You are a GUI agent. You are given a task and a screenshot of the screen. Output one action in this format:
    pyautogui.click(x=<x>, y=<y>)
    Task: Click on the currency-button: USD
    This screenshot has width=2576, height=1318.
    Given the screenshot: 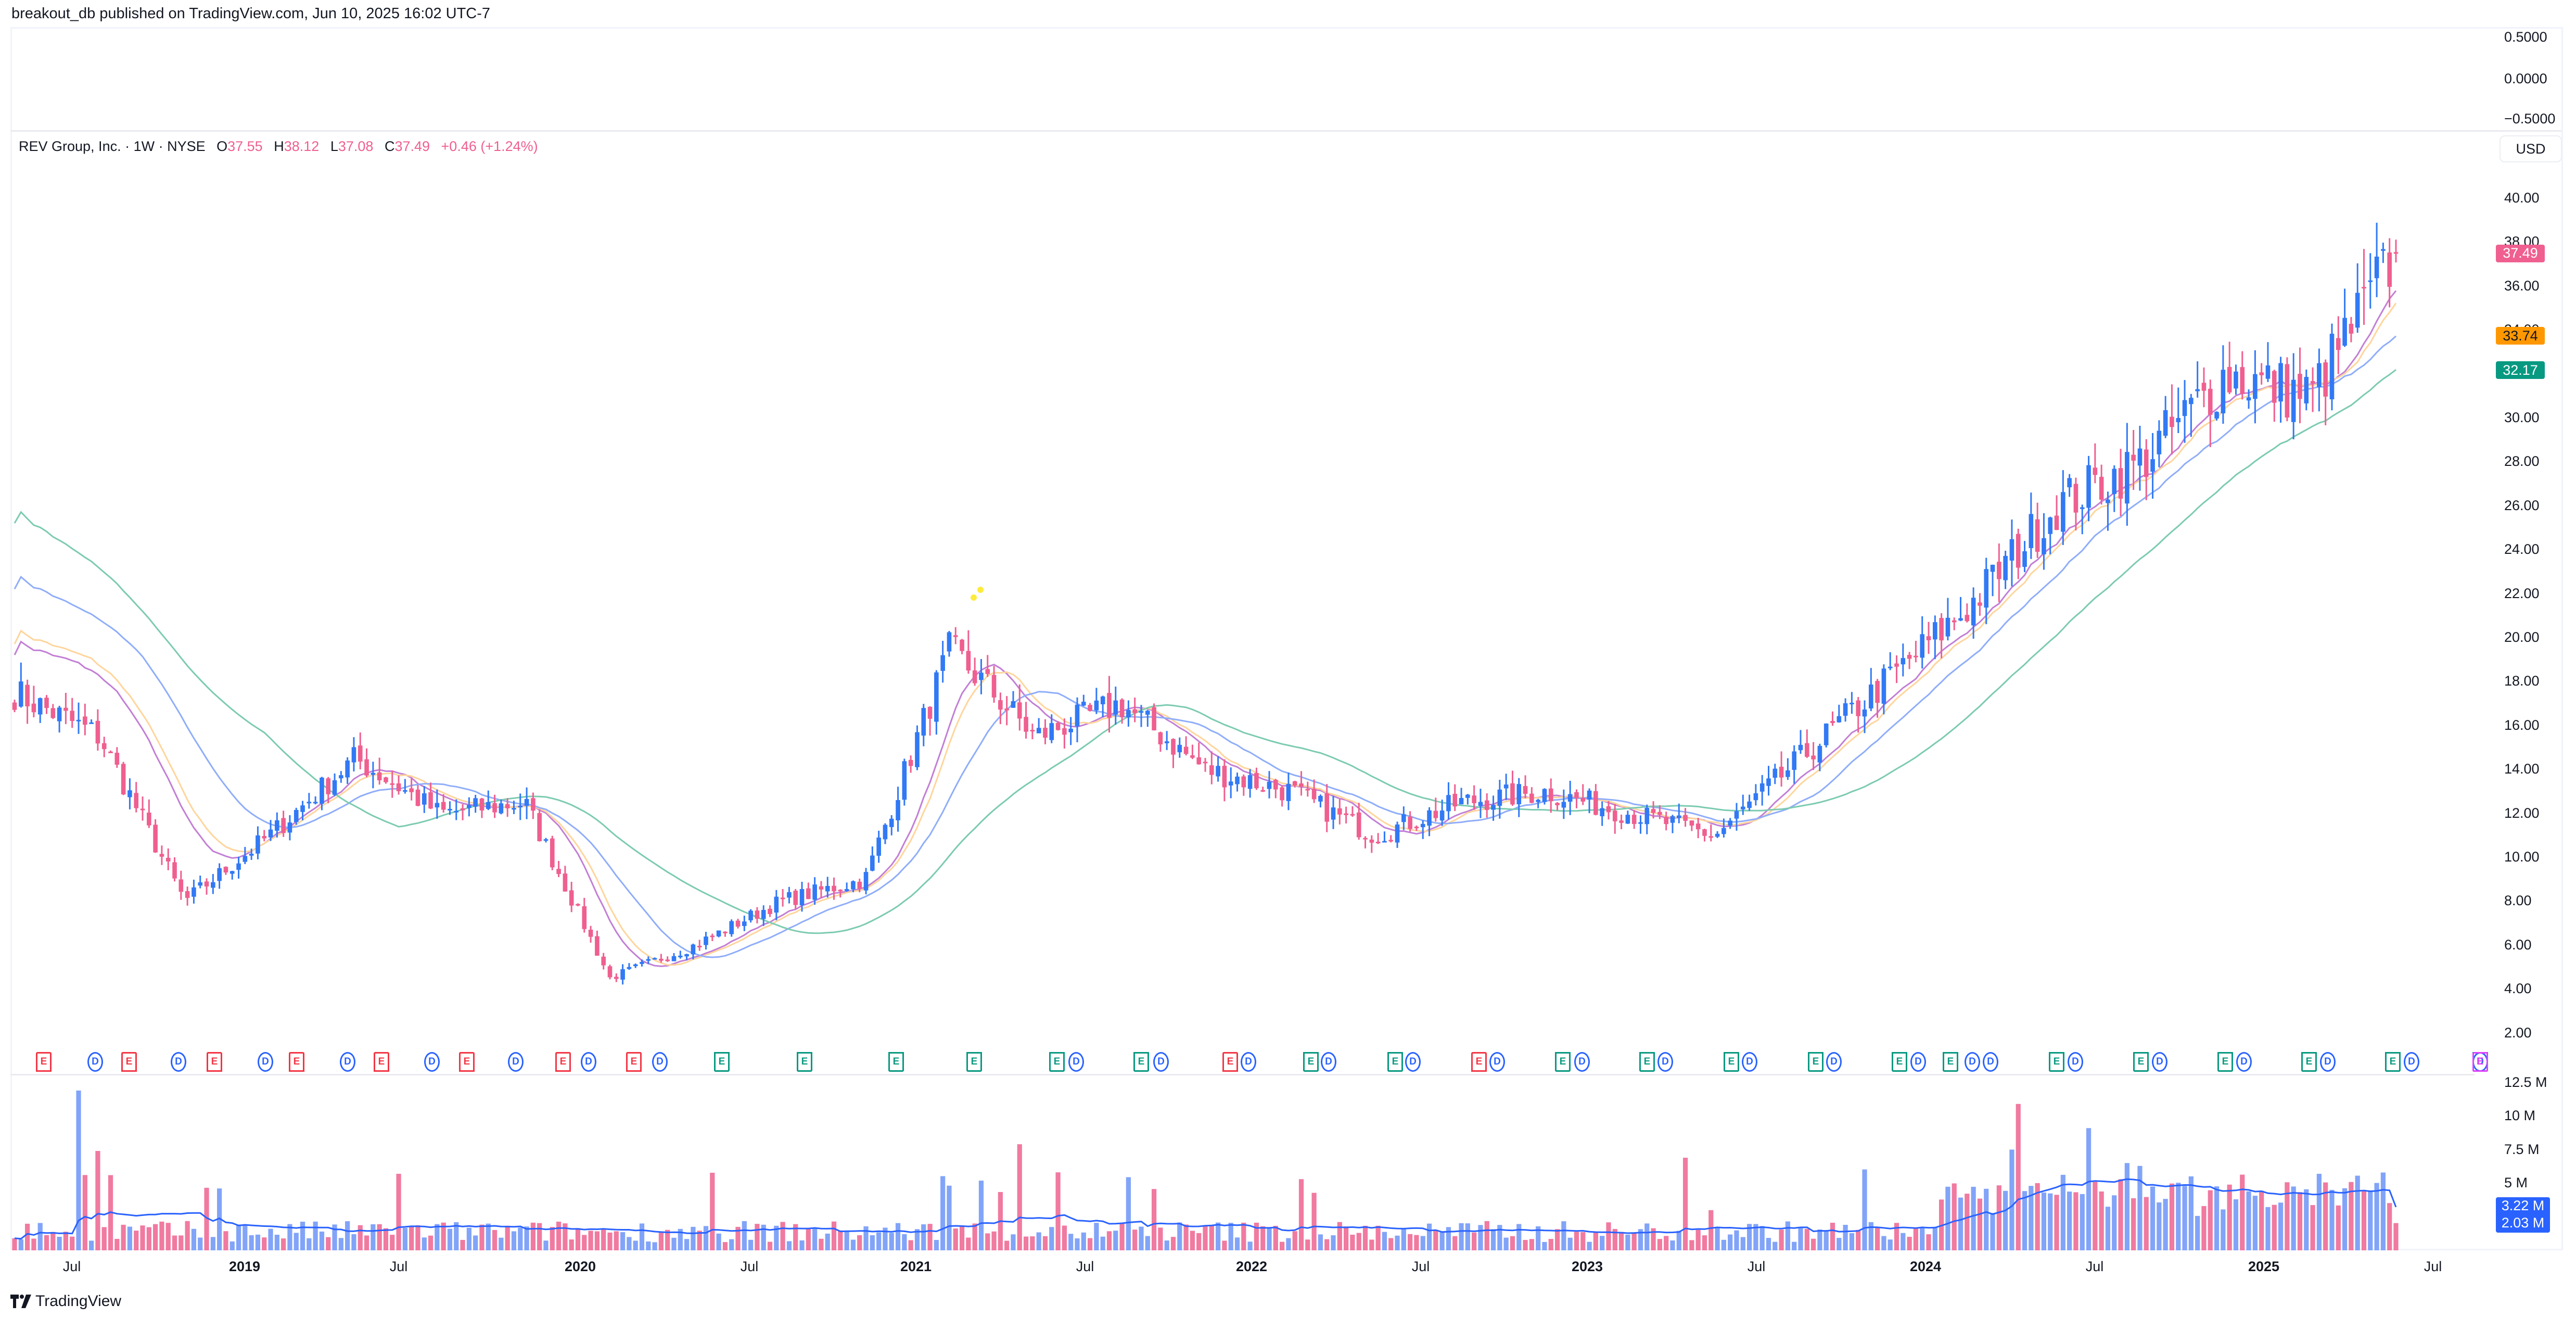 What is the action you would take?
    pyautogui.click(x=2531, y=148)
    